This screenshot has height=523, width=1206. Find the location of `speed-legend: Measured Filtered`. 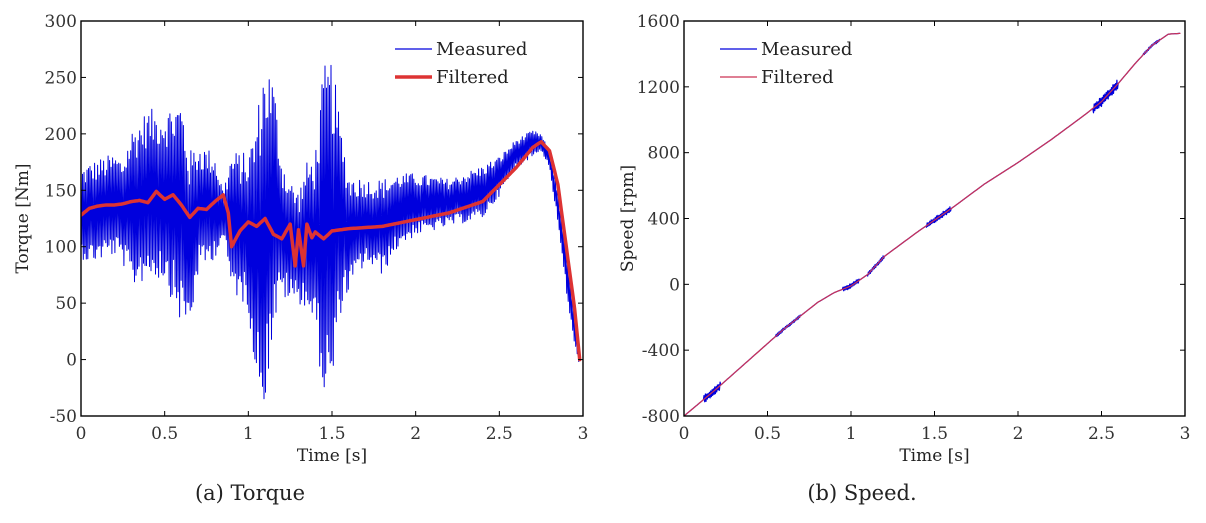

speed-legend: Measured Filtered is located at coordinates (786, 63).